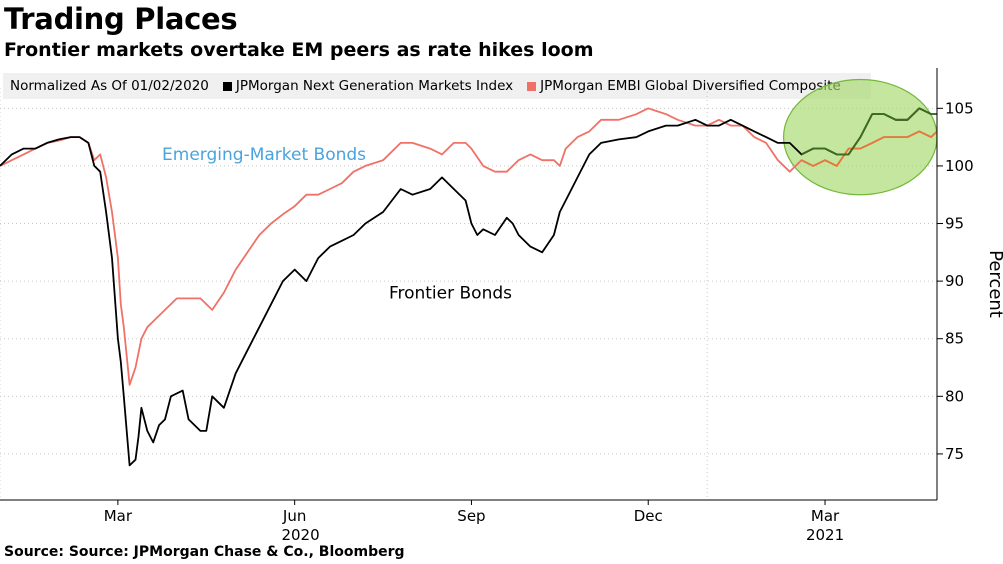 This screenshot has width=1003, height=564. Describe the element at coordinates (954, 281) in the screenshot. I see `y-tick-label-90: 90` at that location.